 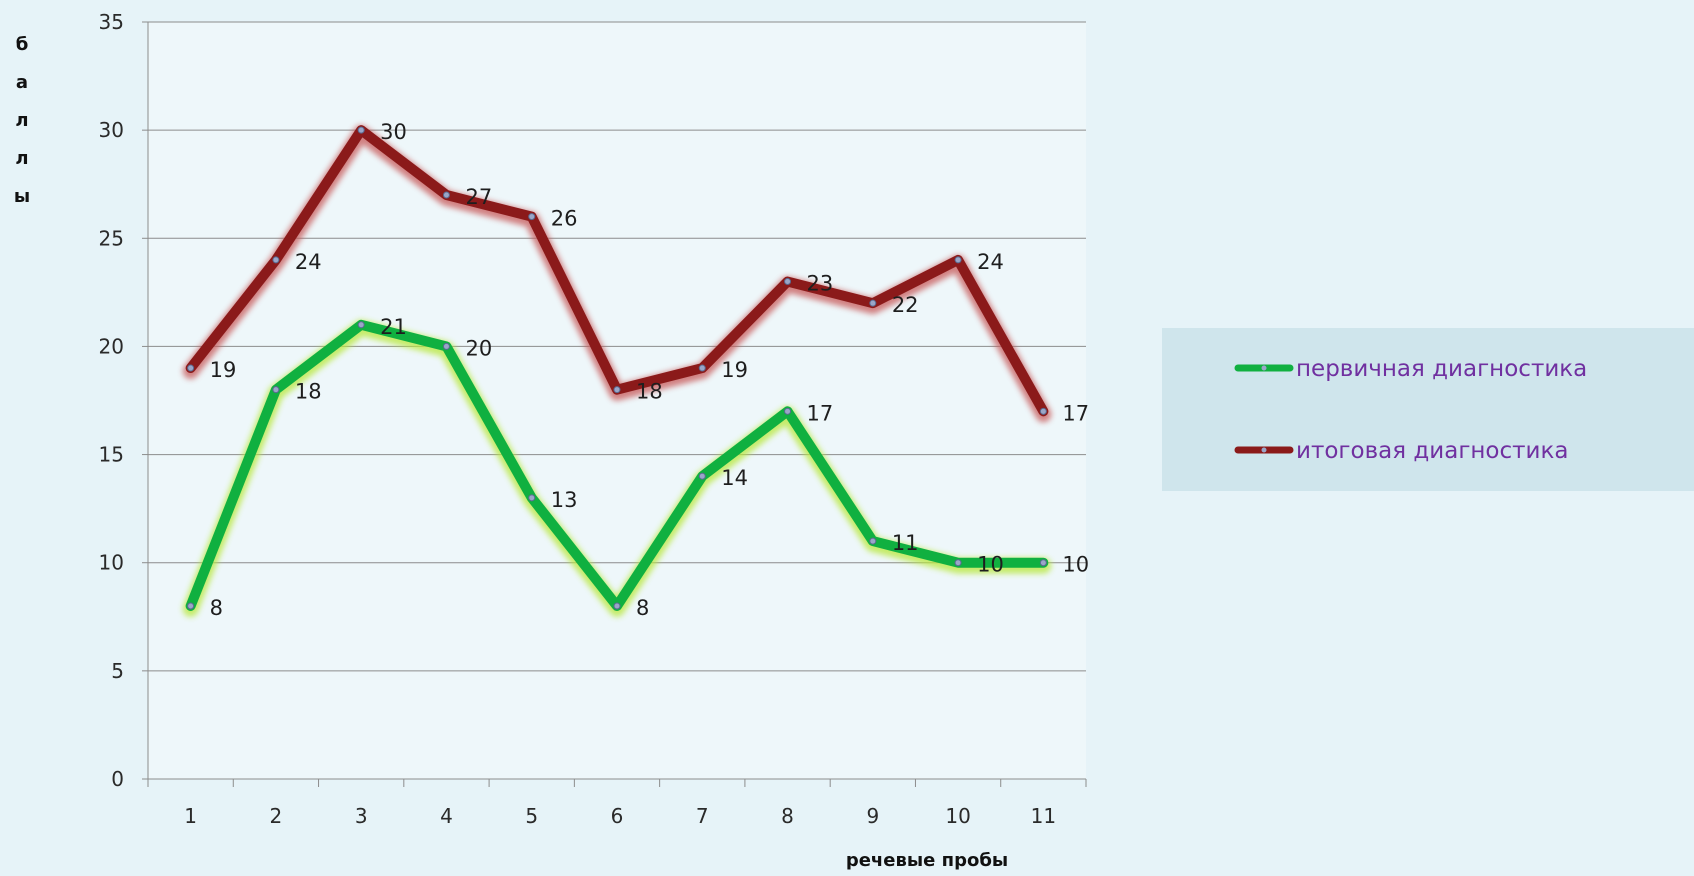 I want to click on data-label: 30, so click(x=393, y=132).